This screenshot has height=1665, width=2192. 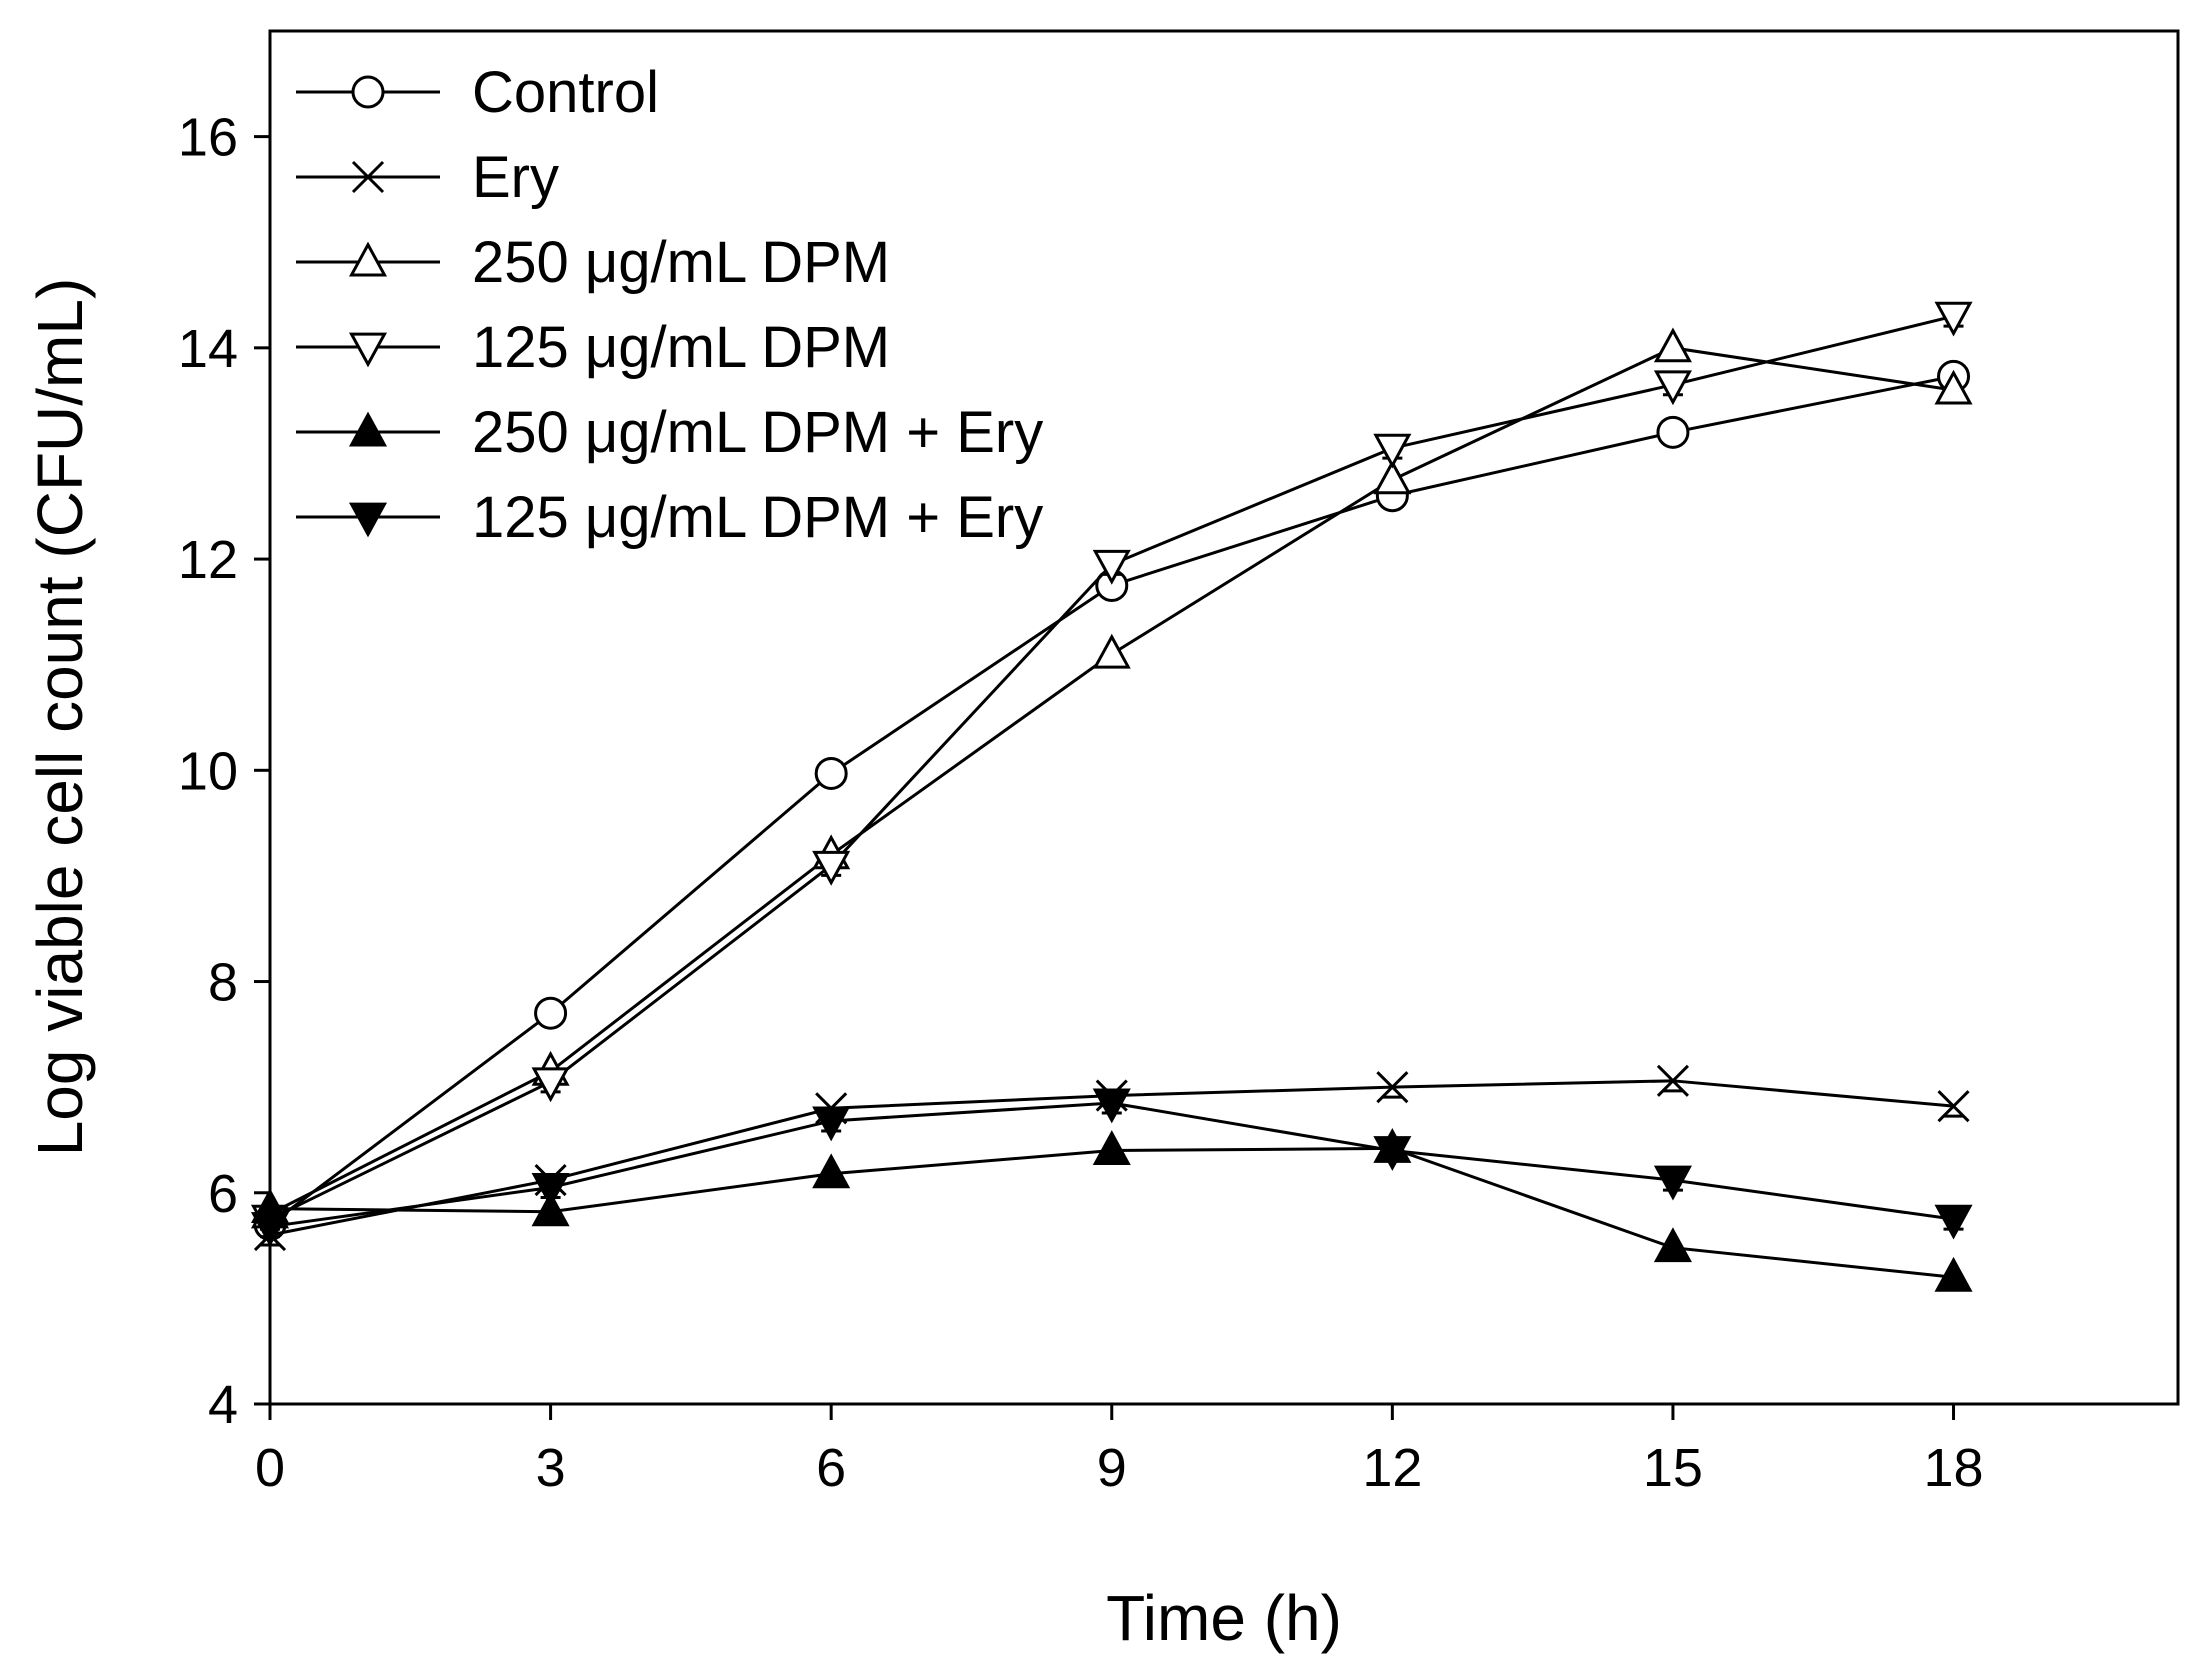 I want to click on legend-label-5: 125 μg/mL DPM + Ery, so click(x=757, y=517).